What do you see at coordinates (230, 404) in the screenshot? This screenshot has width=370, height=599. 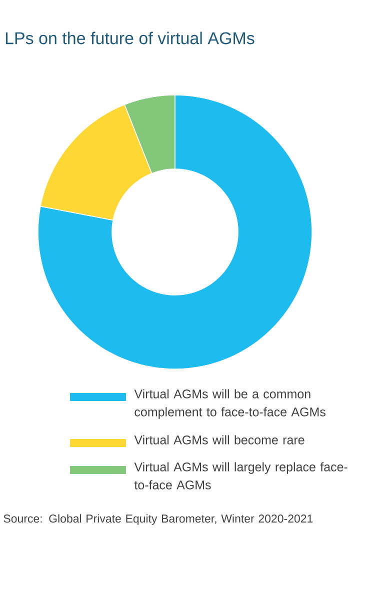 I see `legend-label: Virtual AGMs will be a common complement to face-to-face AGMs` at bounding box center [230, 404].